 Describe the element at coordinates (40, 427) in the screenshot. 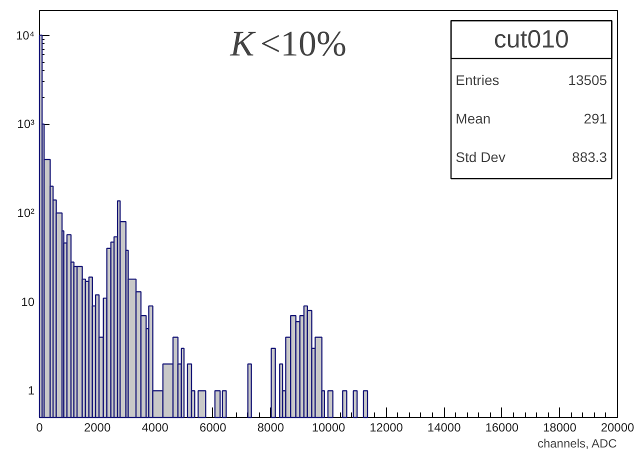

I see `x-tick-label: 0` at that location.